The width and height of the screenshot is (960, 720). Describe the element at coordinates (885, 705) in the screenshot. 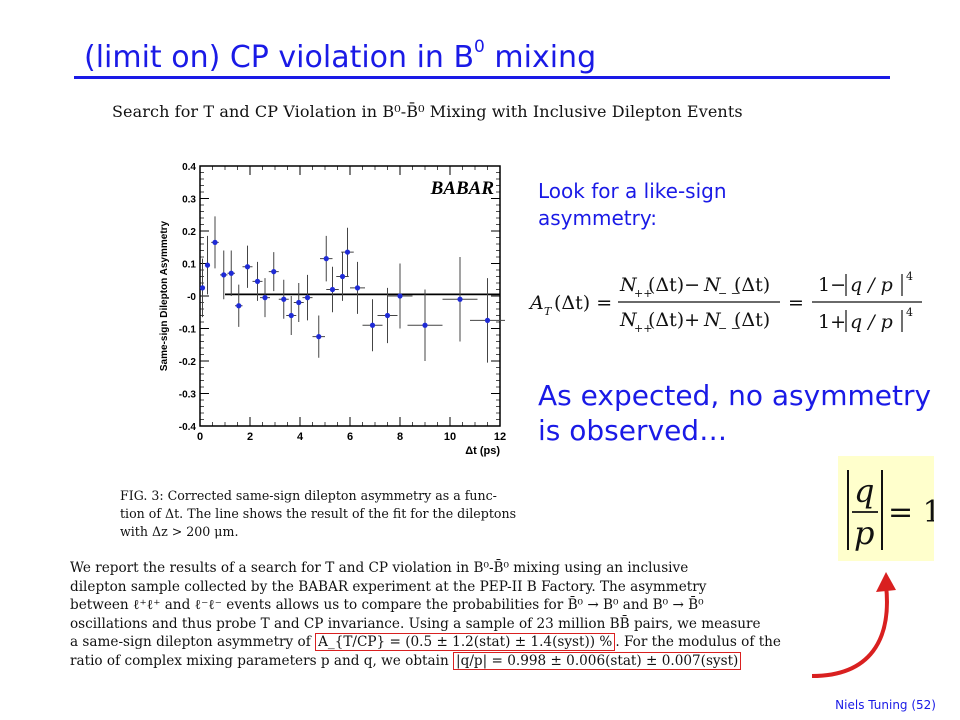

I see `slide-footer: Niels Tuning (52)` at that location.